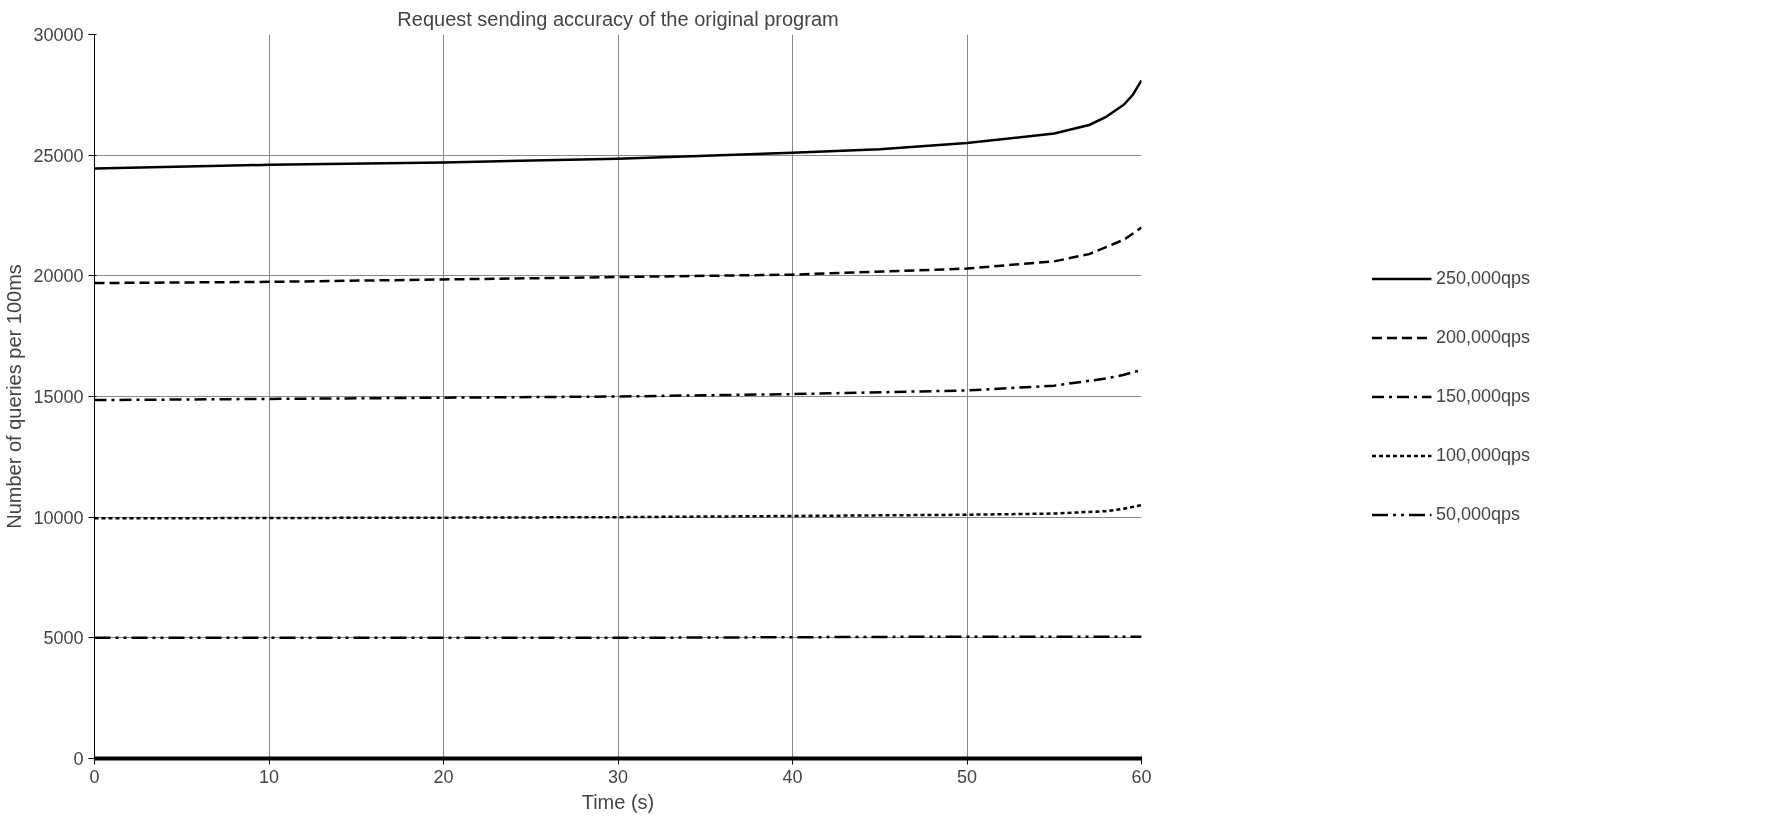 The image size is (1774, 823). I want to click on legend-label: 250,000qps, so click(1483, 278).